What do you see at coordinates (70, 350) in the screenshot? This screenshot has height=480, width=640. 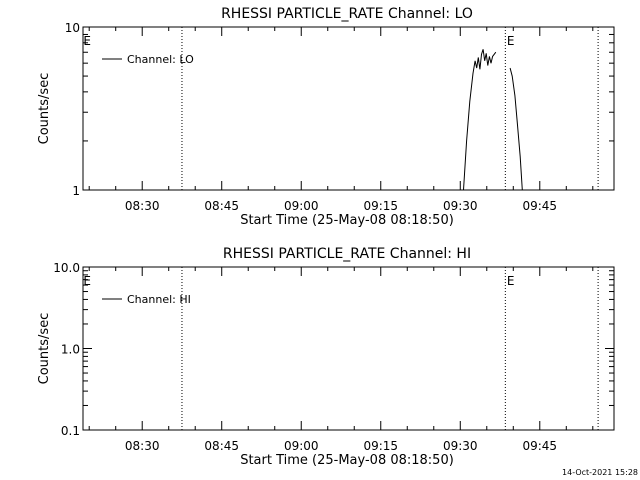 I see `y-tick-label: 1.0` at bounding box center [70, 350].